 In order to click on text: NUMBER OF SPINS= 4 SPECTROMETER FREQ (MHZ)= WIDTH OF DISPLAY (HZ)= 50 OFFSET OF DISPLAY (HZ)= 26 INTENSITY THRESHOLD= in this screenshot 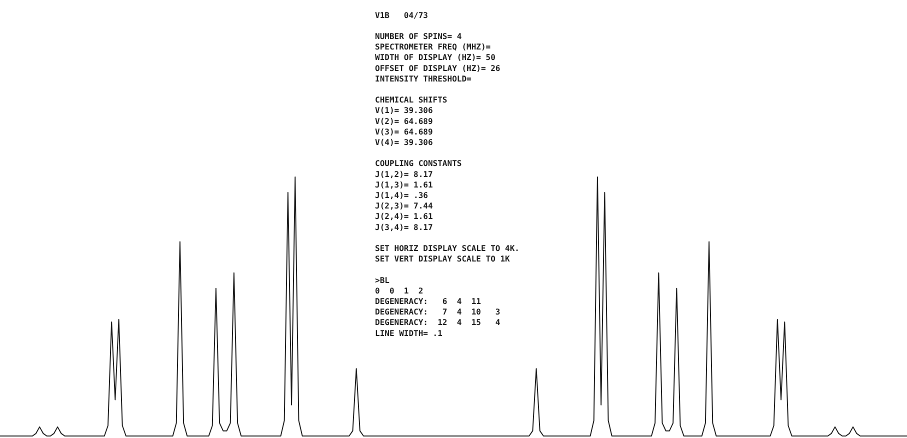, I will do `click(437, 58)`.